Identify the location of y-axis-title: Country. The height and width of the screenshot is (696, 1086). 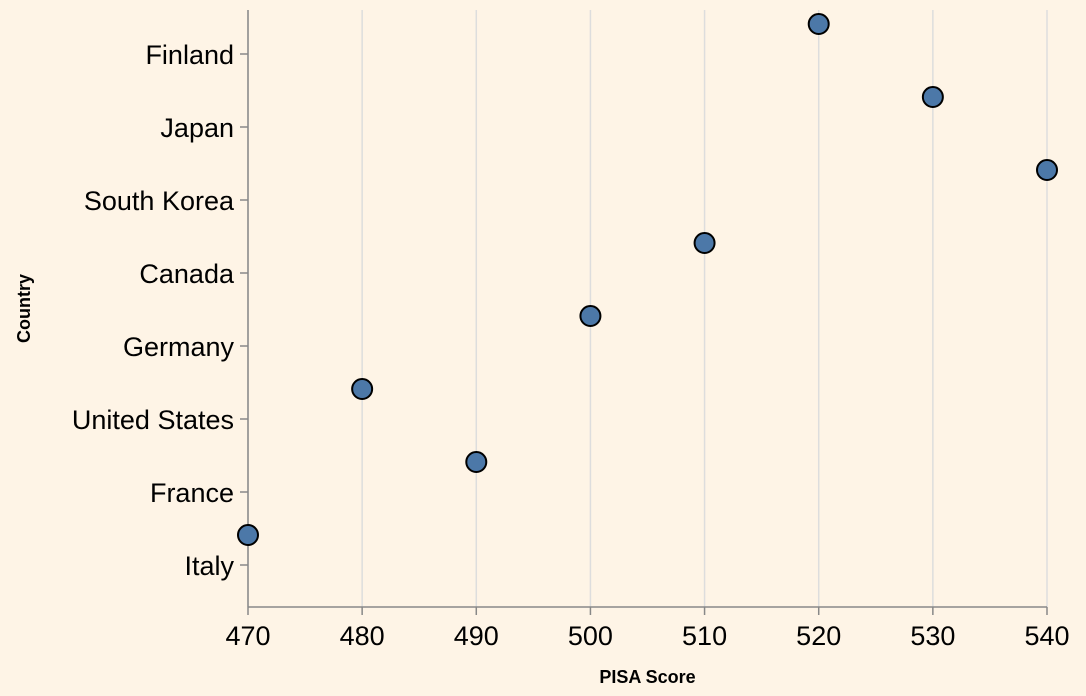
(24, 308).